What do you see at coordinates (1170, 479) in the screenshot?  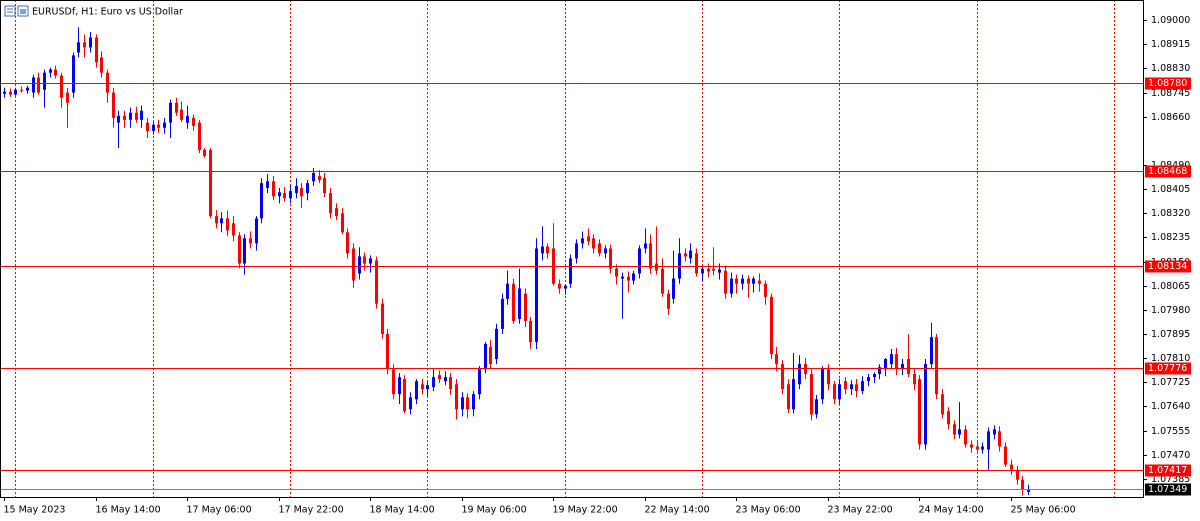 I see `y-tick-label: 1.07385` at bounding box center [1170, 479].